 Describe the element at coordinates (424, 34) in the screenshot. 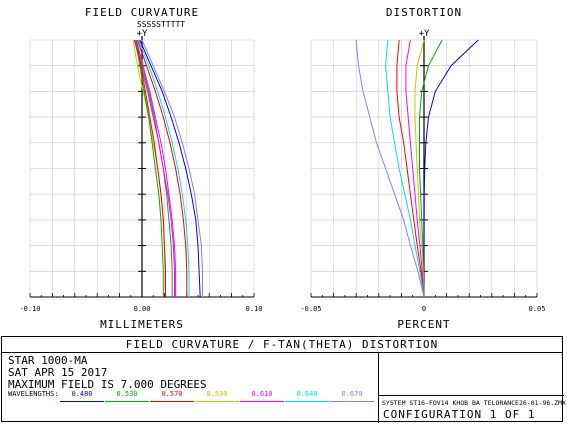

I see `distortion-axis-marker: +Y` at that location.